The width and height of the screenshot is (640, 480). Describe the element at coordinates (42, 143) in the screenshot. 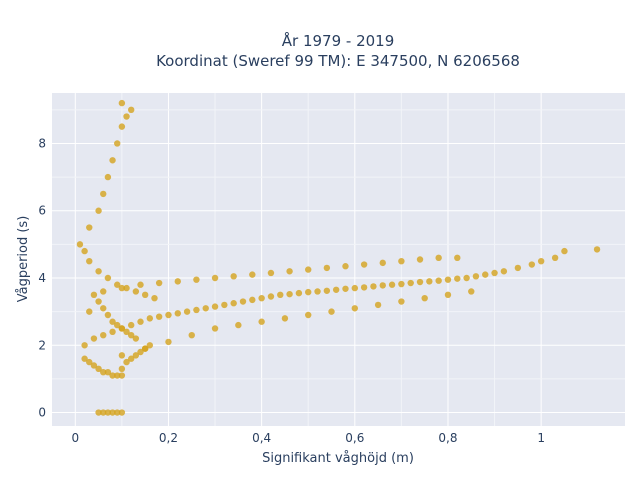

I see `y-tick-label: 8` at that location.